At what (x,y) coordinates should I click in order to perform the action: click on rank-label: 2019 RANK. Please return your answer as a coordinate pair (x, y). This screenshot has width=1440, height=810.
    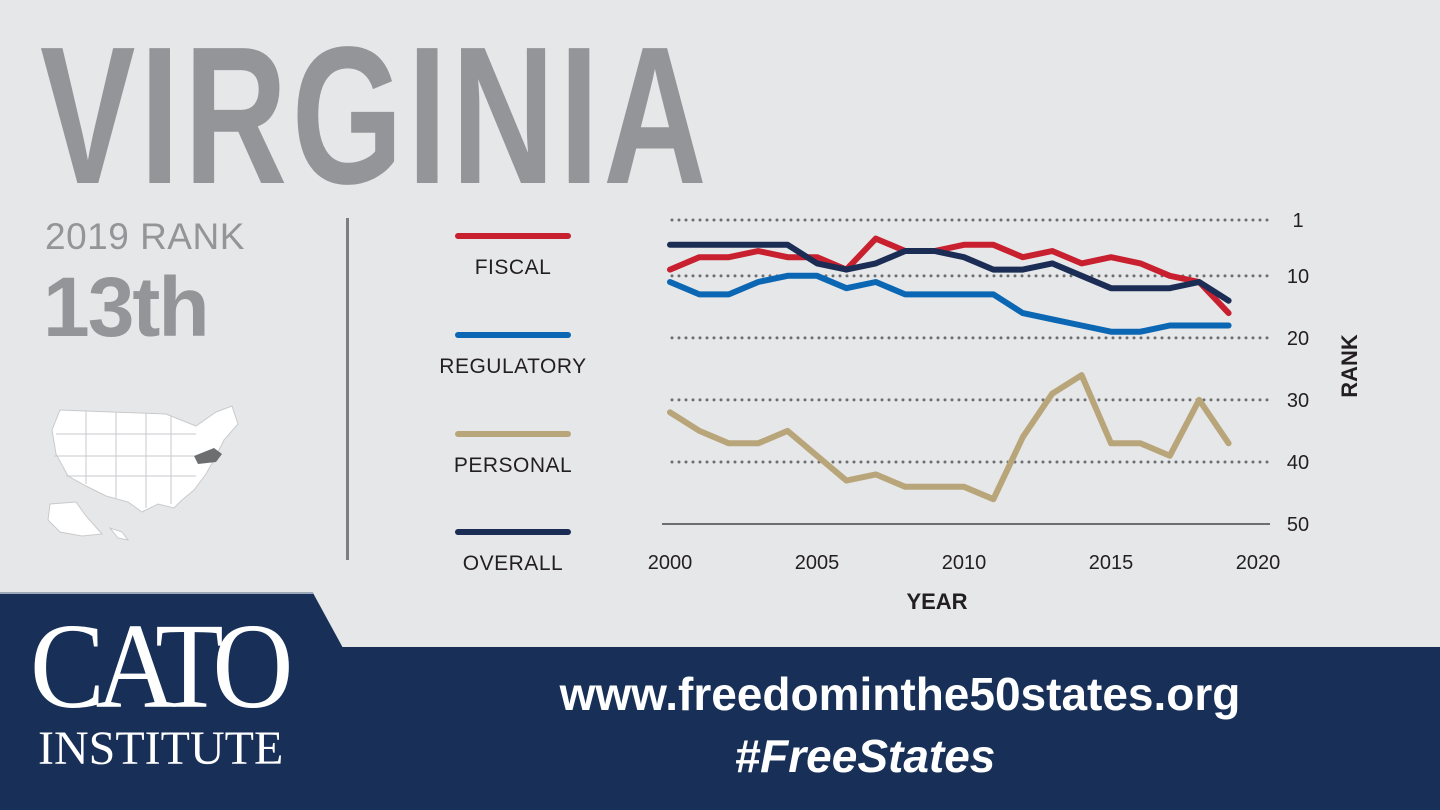
    Looking at the image, I should click on (145, 236).